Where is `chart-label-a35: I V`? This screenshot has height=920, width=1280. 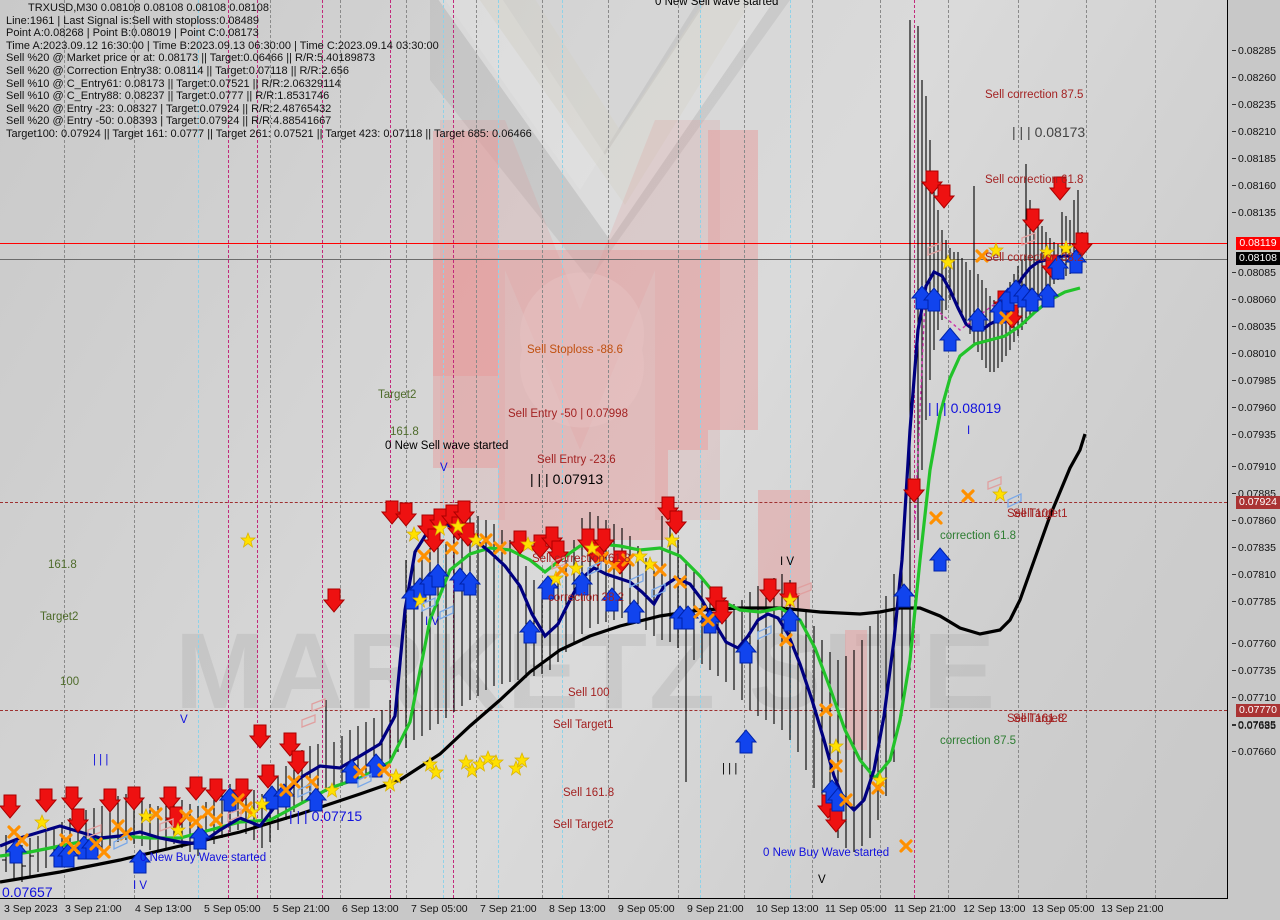
chart-label-a35: I V is located at coordinates (140, 886).